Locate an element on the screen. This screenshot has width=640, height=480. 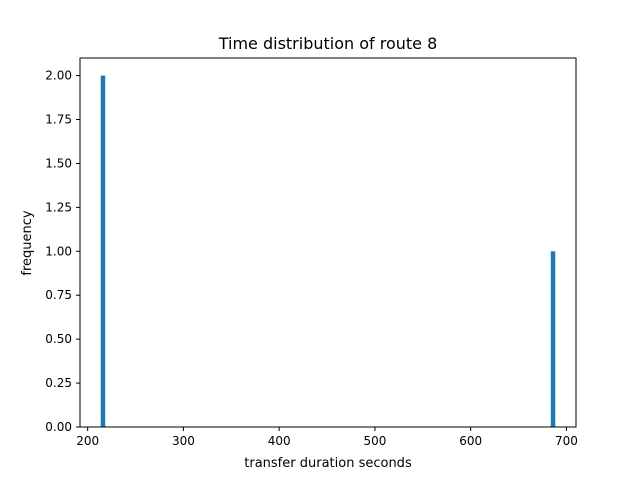
x-tick-label: 300 is located at coordinates (183, 441).